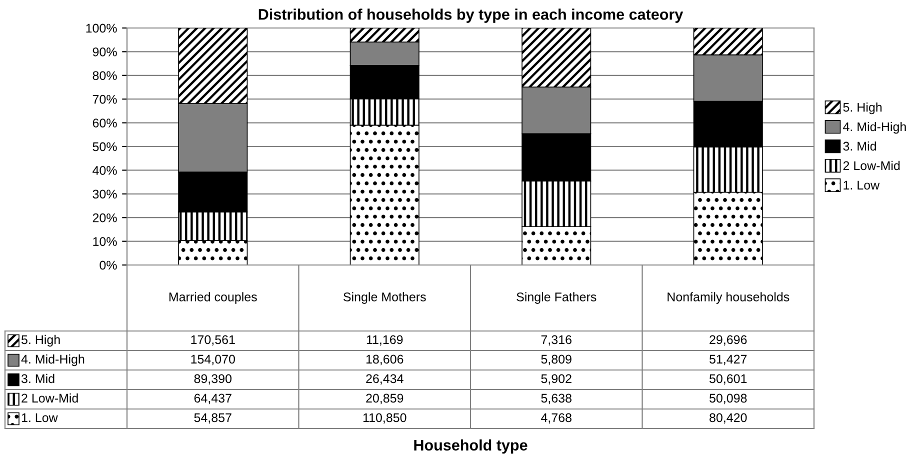  What do you see at coordinates (104, 52) in the screenshot?
I see `y-tick-label: 90%` at bounding box center [104, 52].